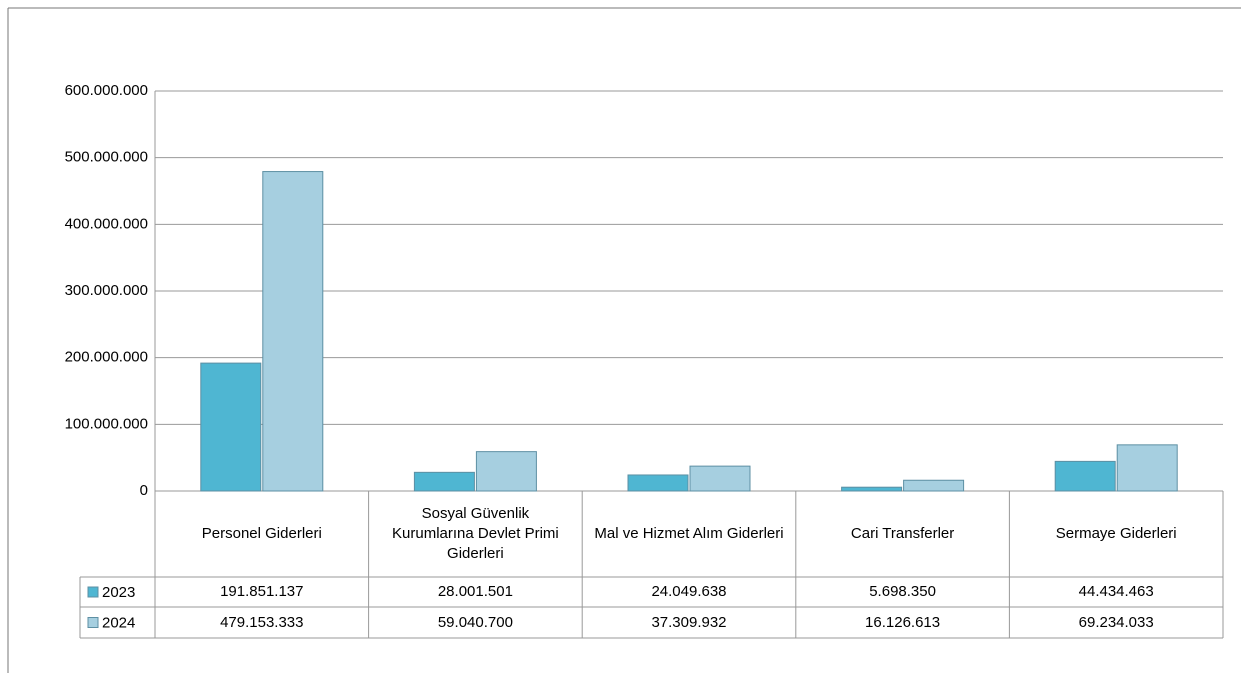  I want to click on table-value: 191.851.137, so click(262, 591).